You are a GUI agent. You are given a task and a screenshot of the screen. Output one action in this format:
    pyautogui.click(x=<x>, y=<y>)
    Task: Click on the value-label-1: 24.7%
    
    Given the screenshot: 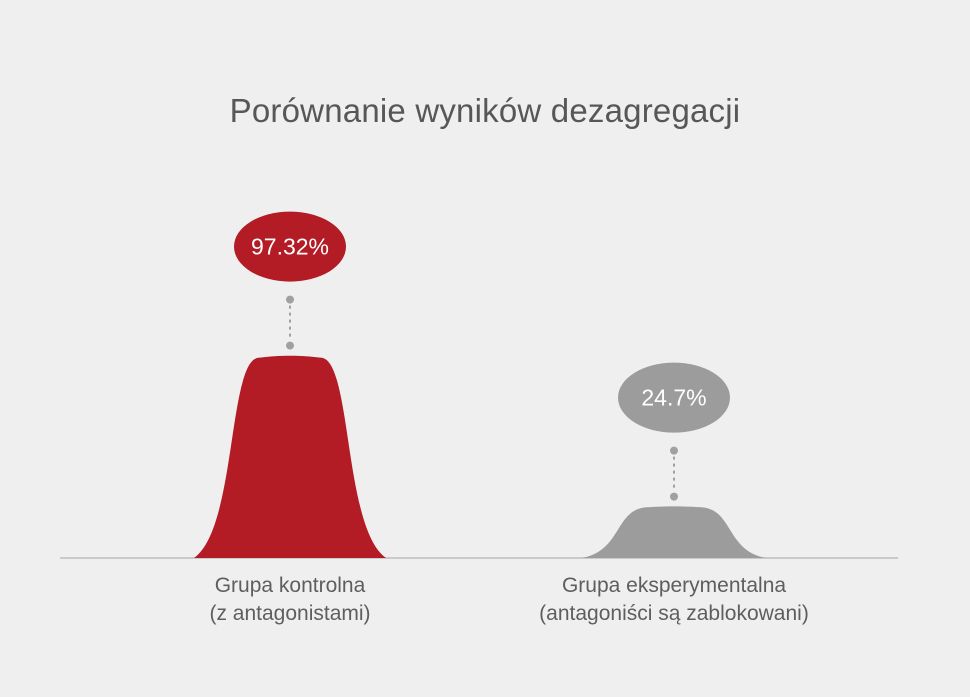 What is the action you would take?
    pyautogui.click(x=673, y=398)
    